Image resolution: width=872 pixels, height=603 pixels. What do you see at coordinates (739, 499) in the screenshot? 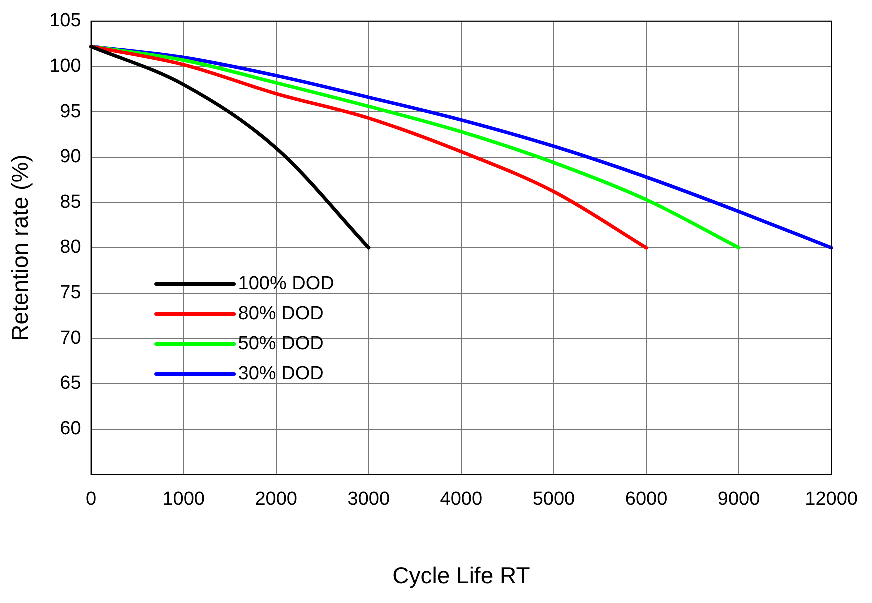
I see `x-tick-label: 9000` at bounding box center [739, 499].